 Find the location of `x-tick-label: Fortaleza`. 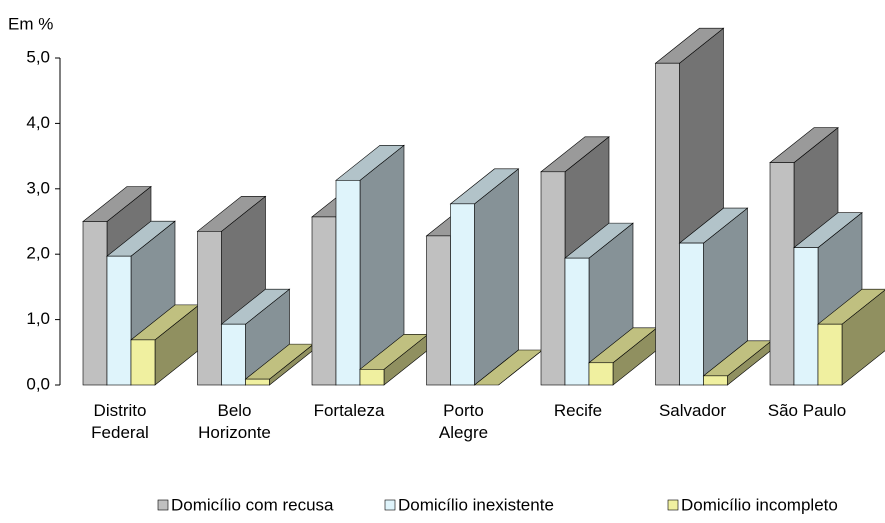

x-tick-label: Fortaleza is located at coordinates (349, 410).